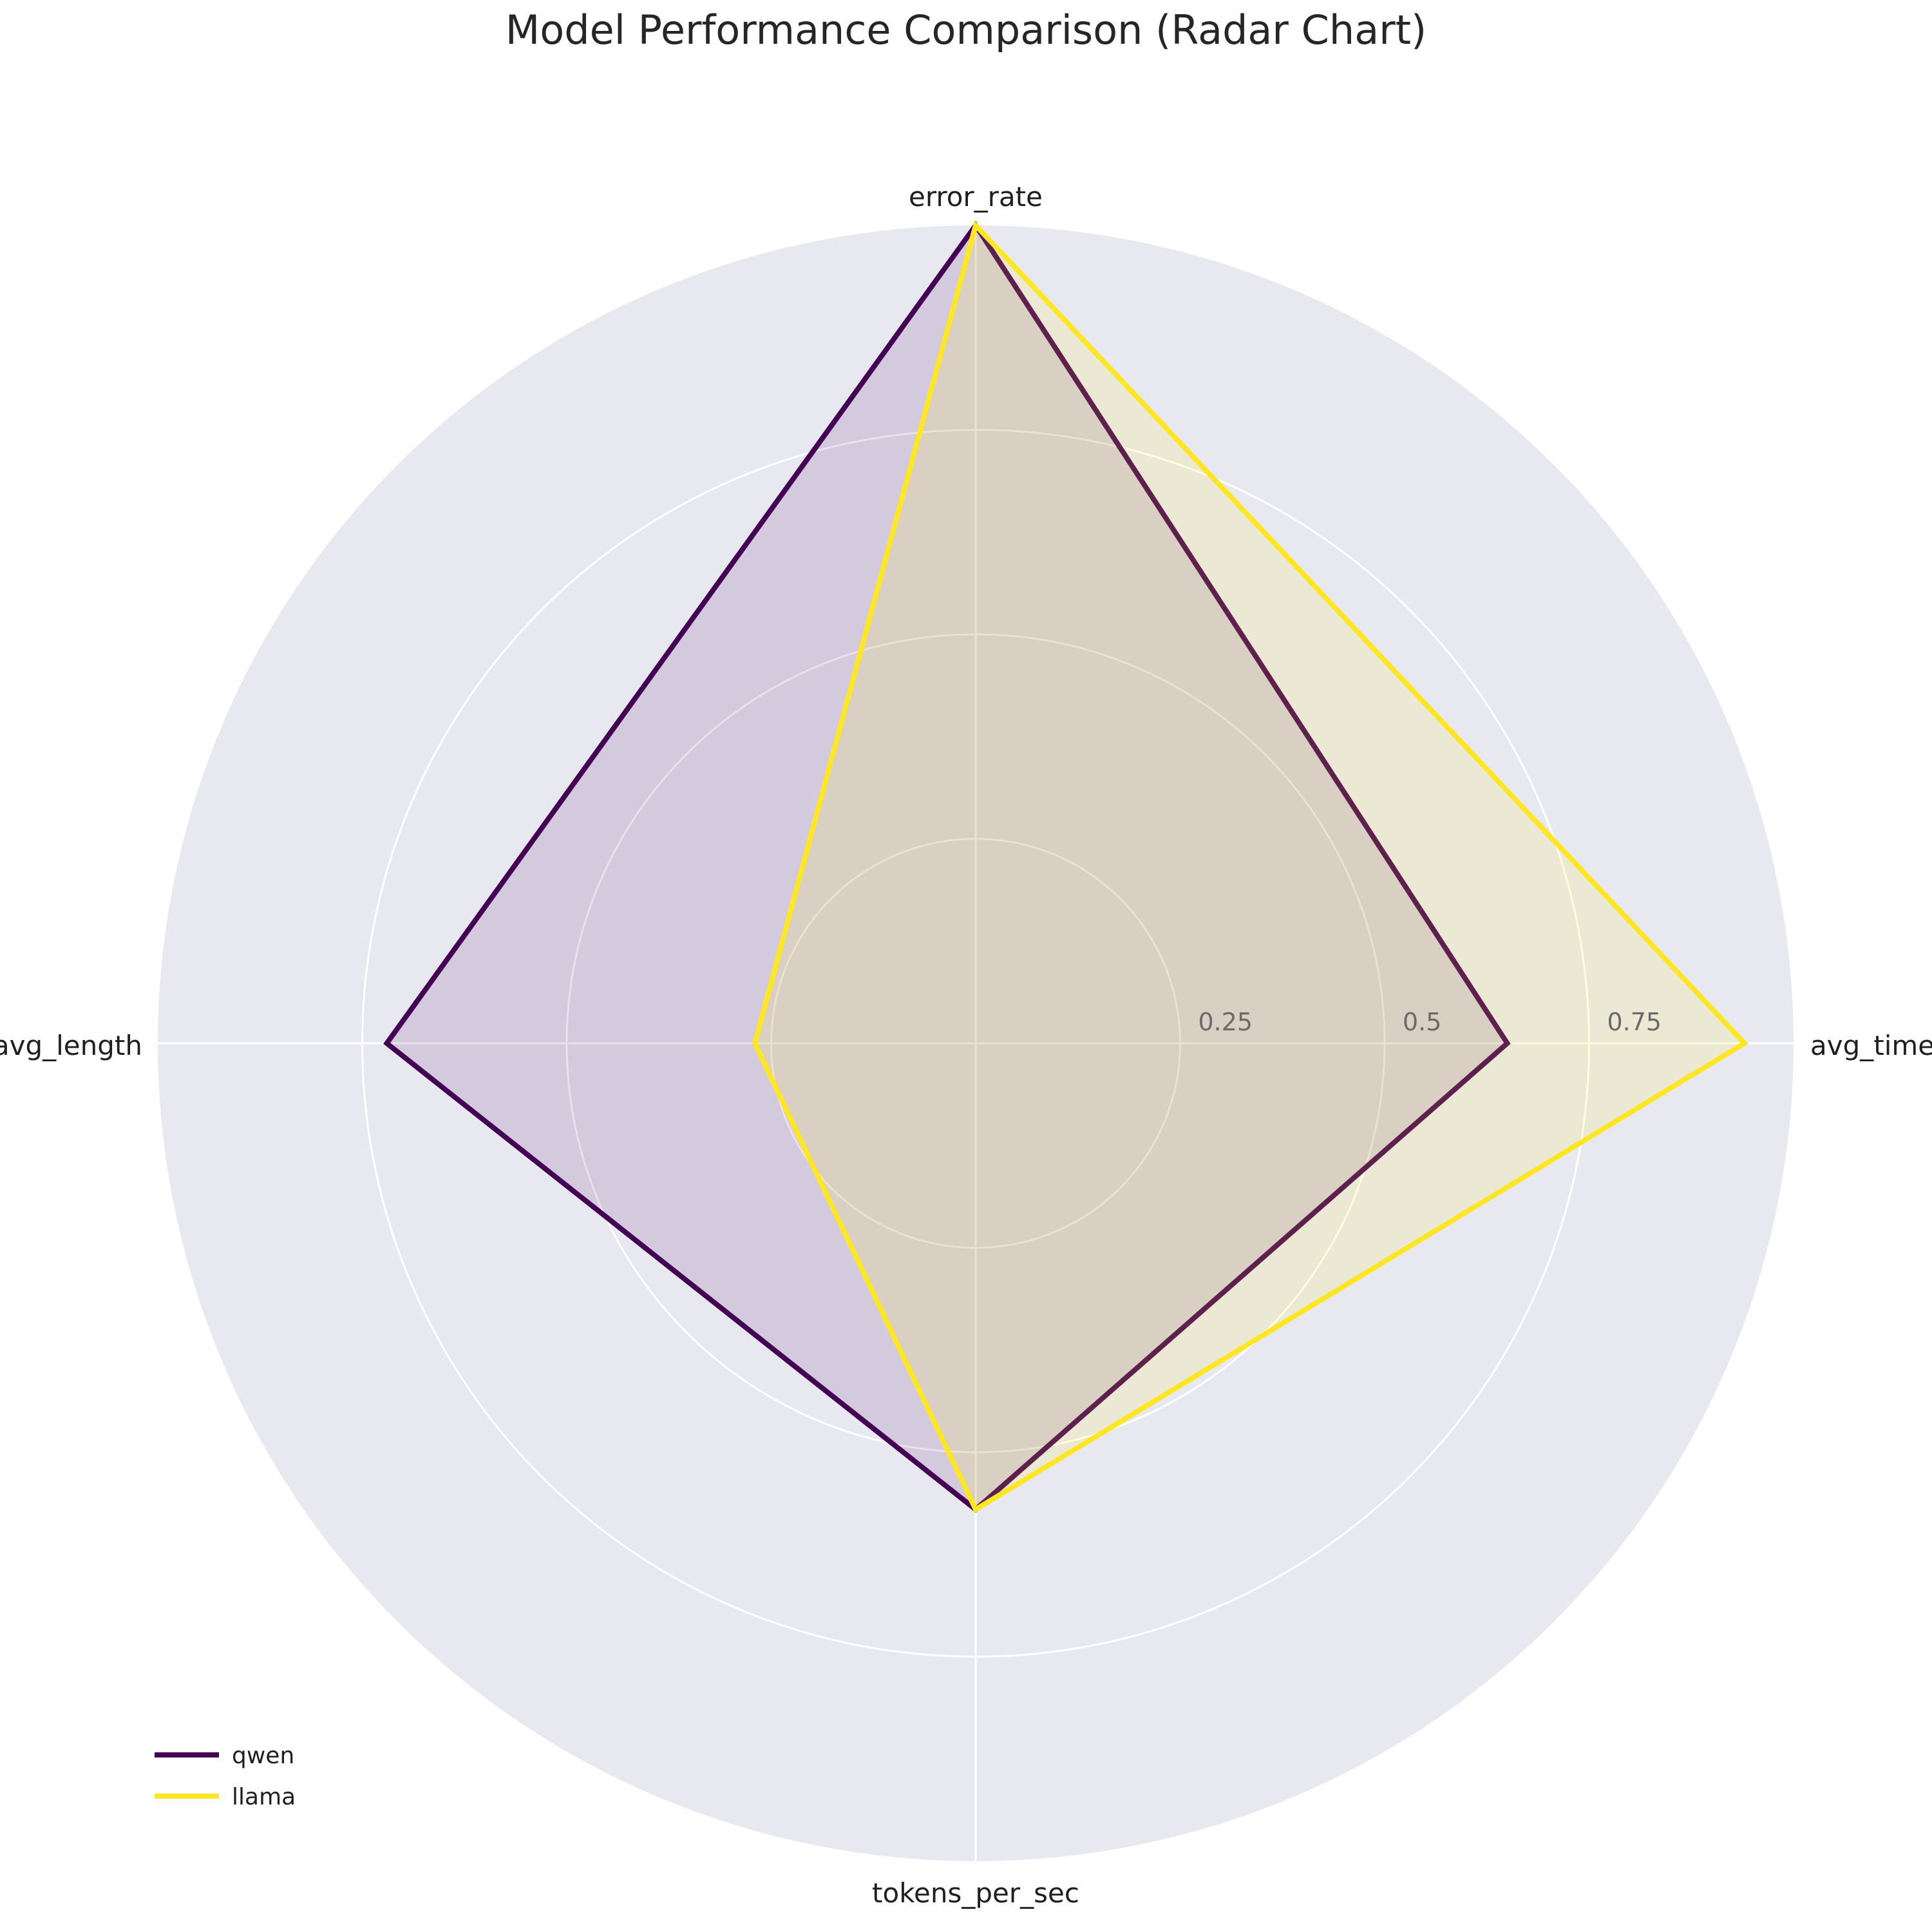 The image size is (1932, 1932). I want to click on radial-tick-labels: 0.25 0.5 0.75, so click(1430, 1022).